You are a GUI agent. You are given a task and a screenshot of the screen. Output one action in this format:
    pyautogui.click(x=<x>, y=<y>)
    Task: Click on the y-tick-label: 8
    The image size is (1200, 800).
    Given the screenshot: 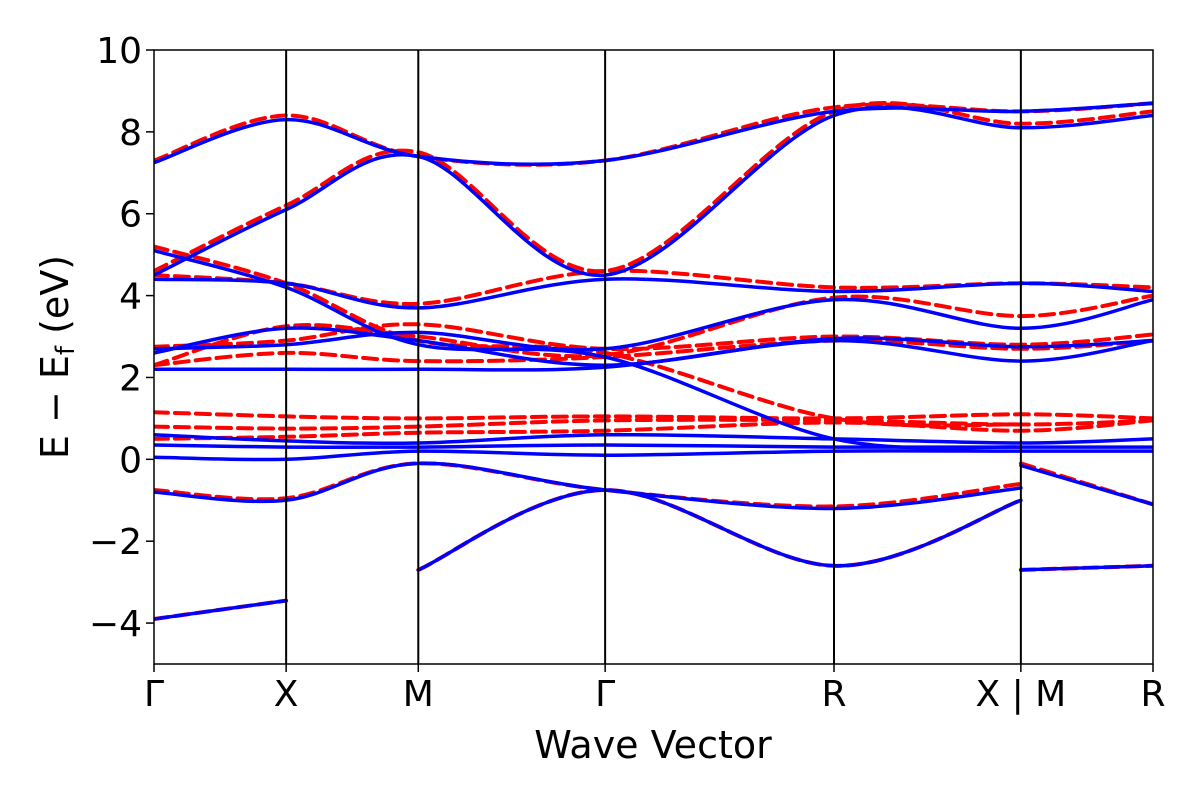 What is the action you would take?
    pyautogui.click(x=130, y=133)
    